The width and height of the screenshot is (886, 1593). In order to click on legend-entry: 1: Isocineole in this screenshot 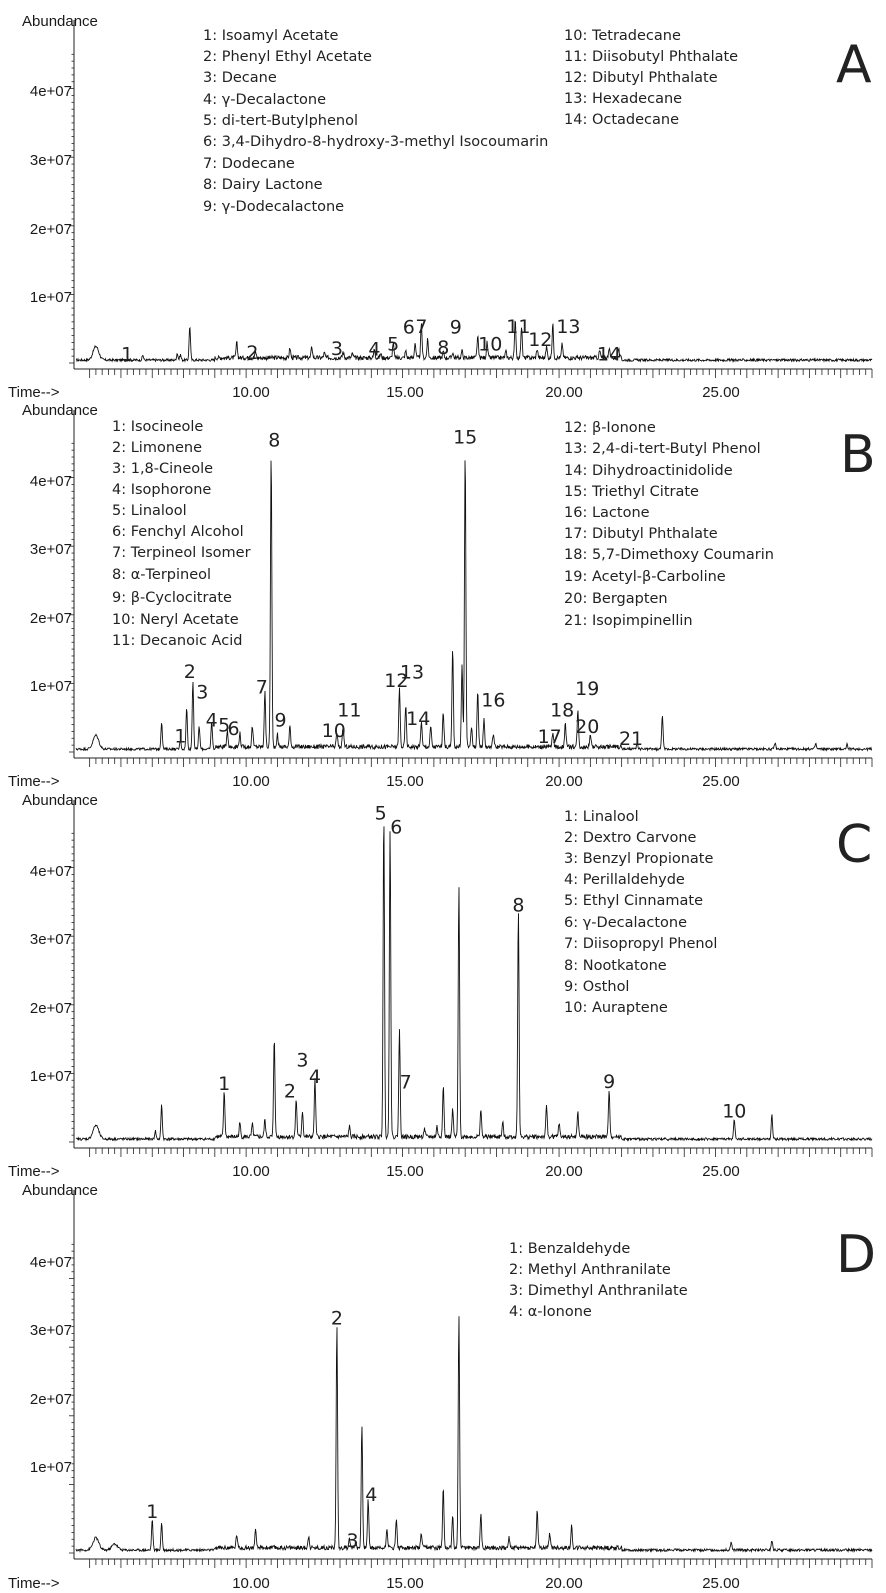, I will do `click(157, 427)`.